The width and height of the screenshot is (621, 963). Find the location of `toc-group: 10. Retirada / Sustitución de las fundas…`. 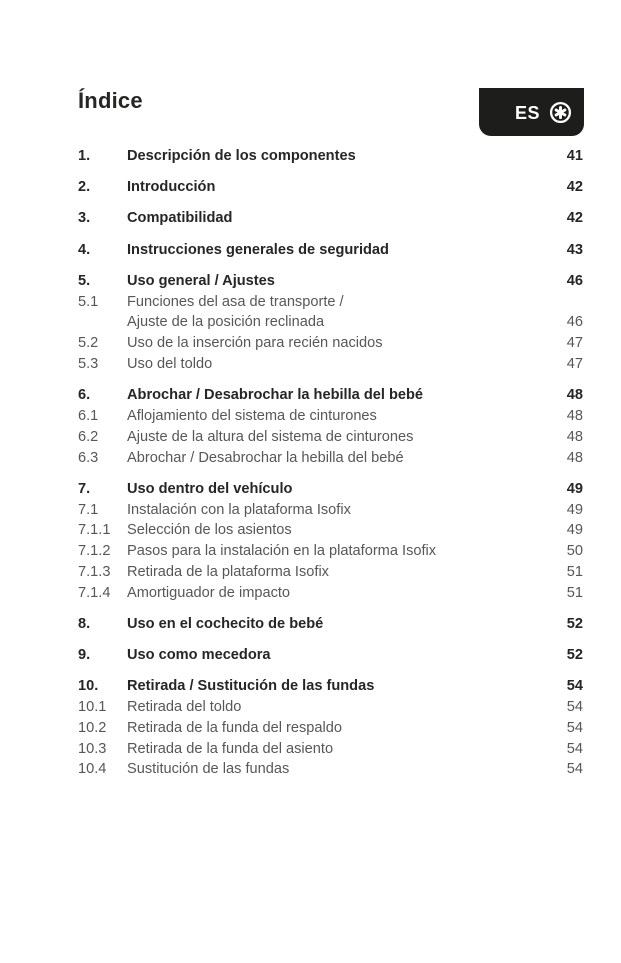

toc-group: 10. Retirada / Sustitución de las fundas… is located at coordinates (330, 728).